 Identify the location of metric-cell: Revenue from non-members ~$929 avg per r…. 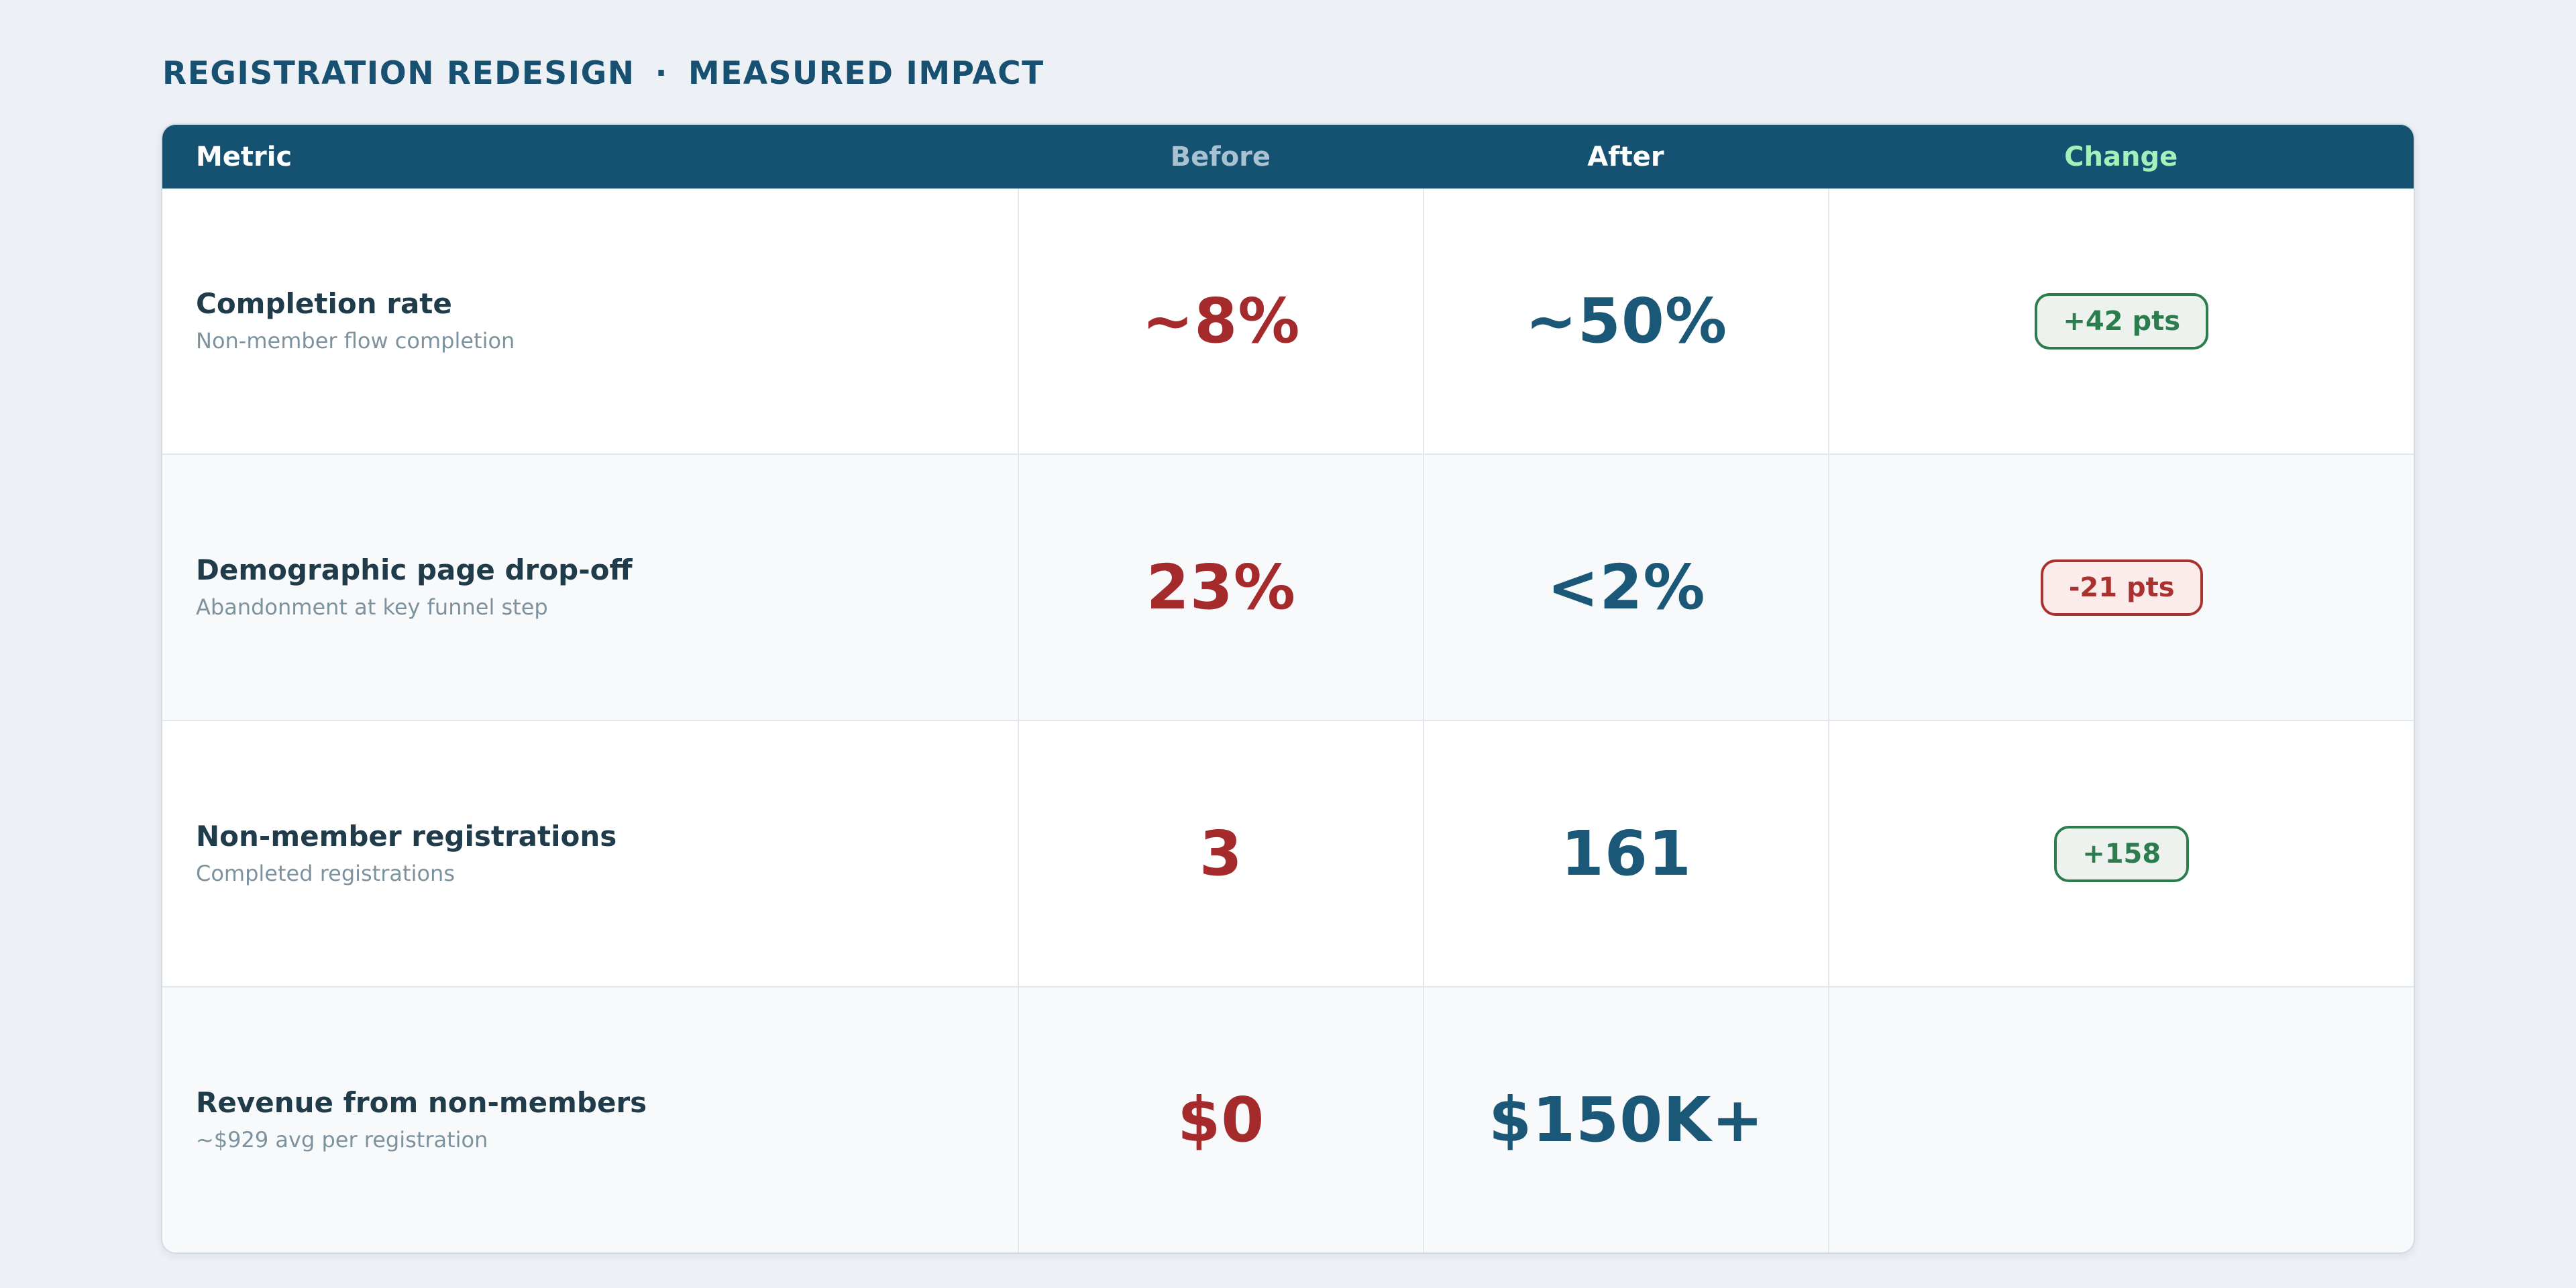
(590, 1119).